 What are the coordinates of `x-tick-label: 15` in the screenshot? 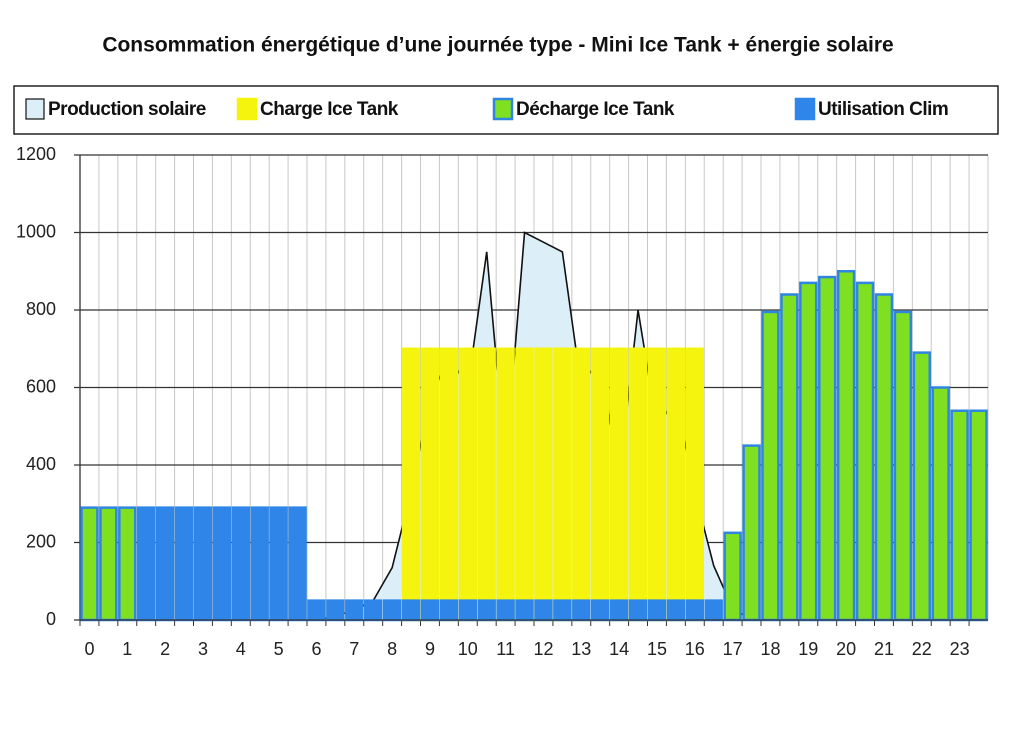 It's located at (657, 649).